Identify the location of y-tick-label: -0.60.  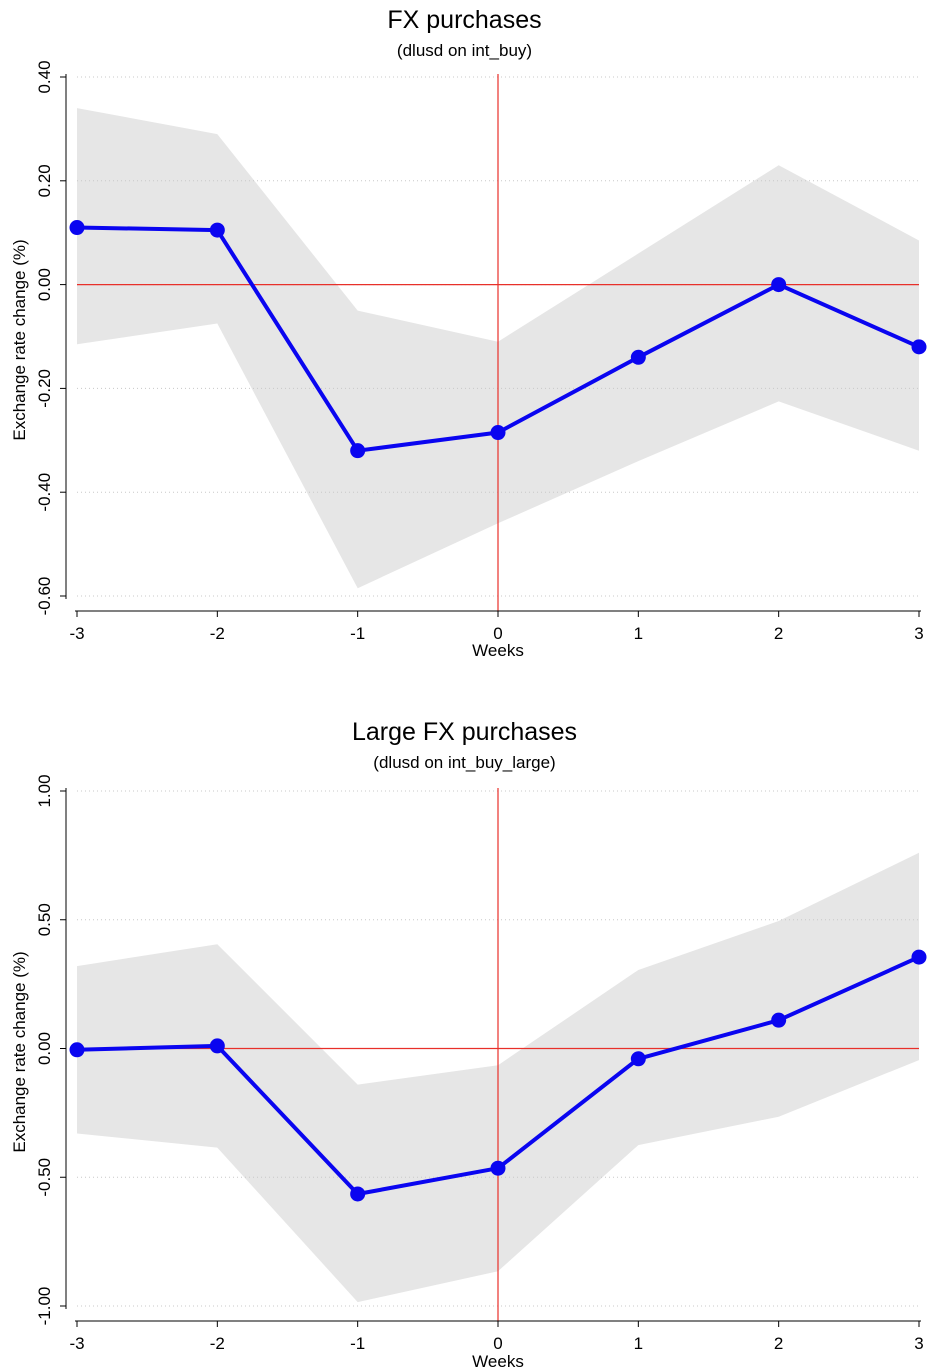
(44, 596).